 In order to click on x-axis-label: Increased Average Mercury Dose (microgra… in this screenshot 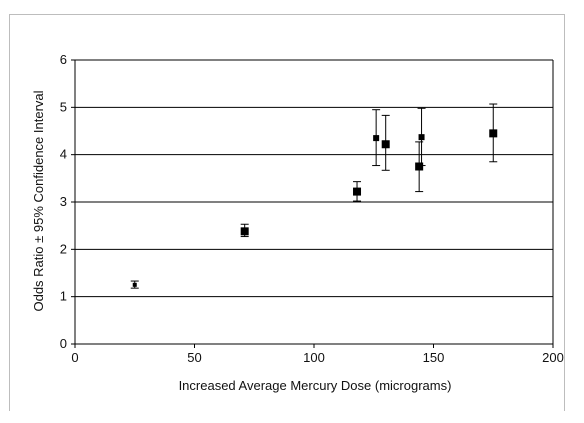, I will do `click(315, 385)`.